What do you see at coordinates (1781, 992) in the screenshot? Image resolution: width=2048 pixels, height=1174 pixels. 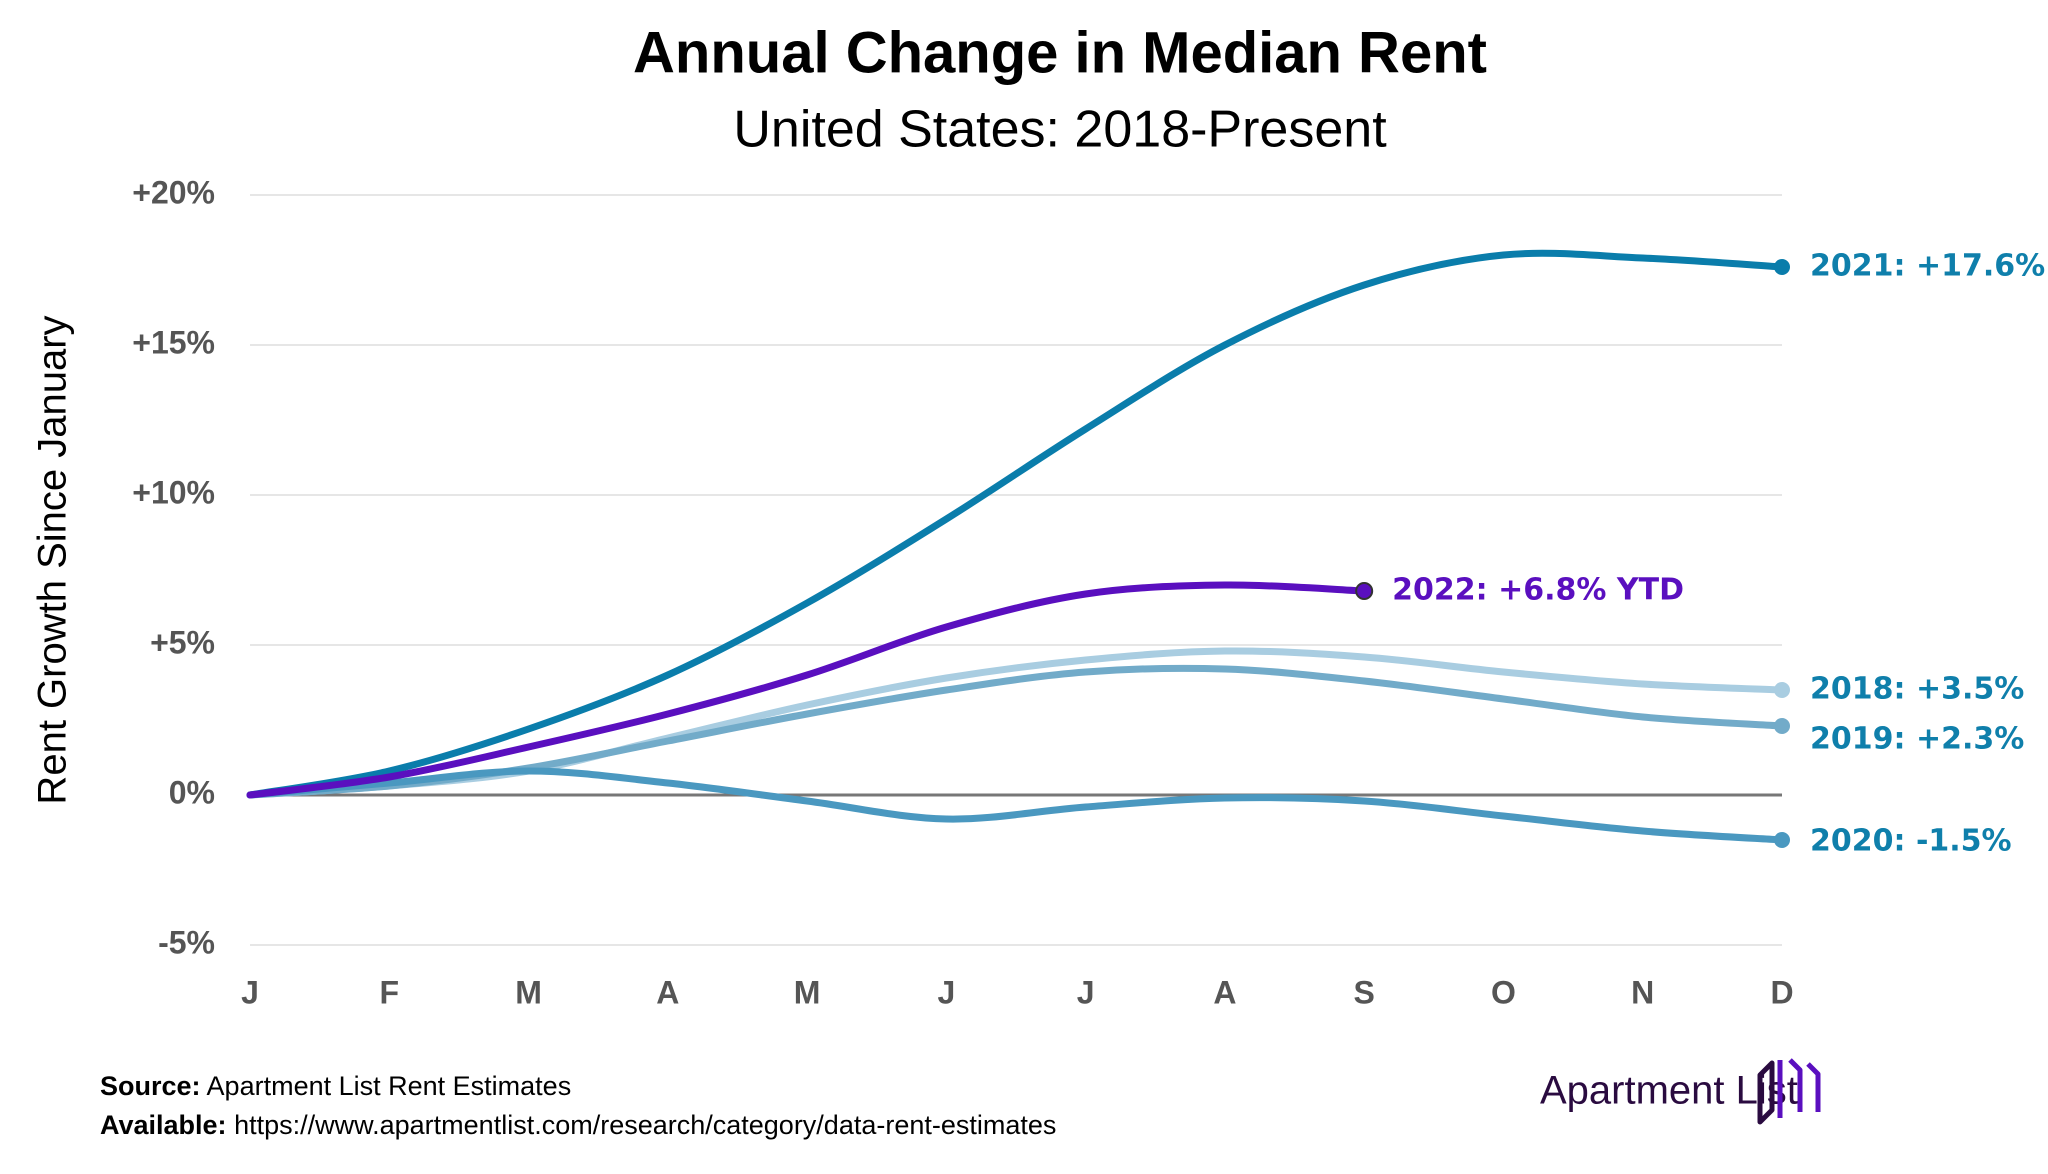 I see `x-tick-label: D` at bounding box center [1781, 992].